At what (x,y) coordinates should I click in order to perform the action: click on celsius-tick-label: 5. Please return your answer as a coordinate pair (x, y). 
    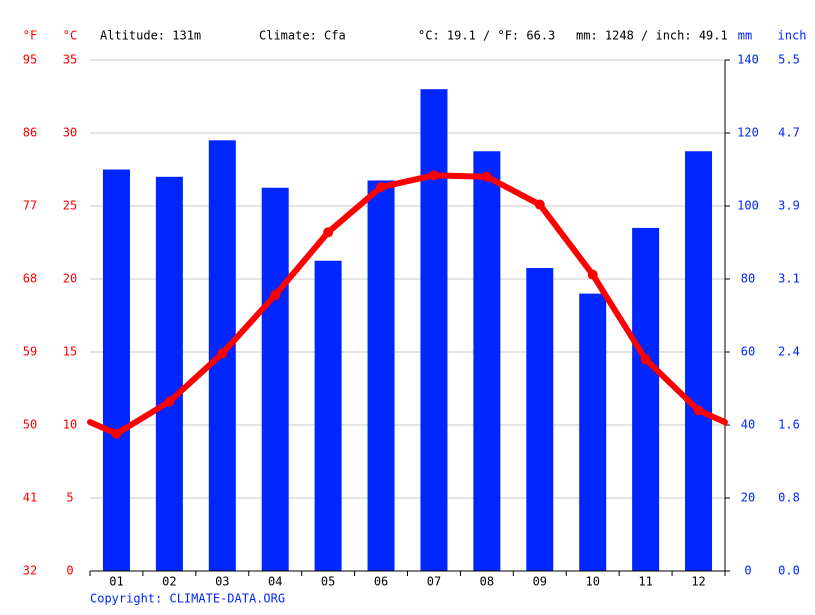
    Looking at the image, I should click on (69, 498).